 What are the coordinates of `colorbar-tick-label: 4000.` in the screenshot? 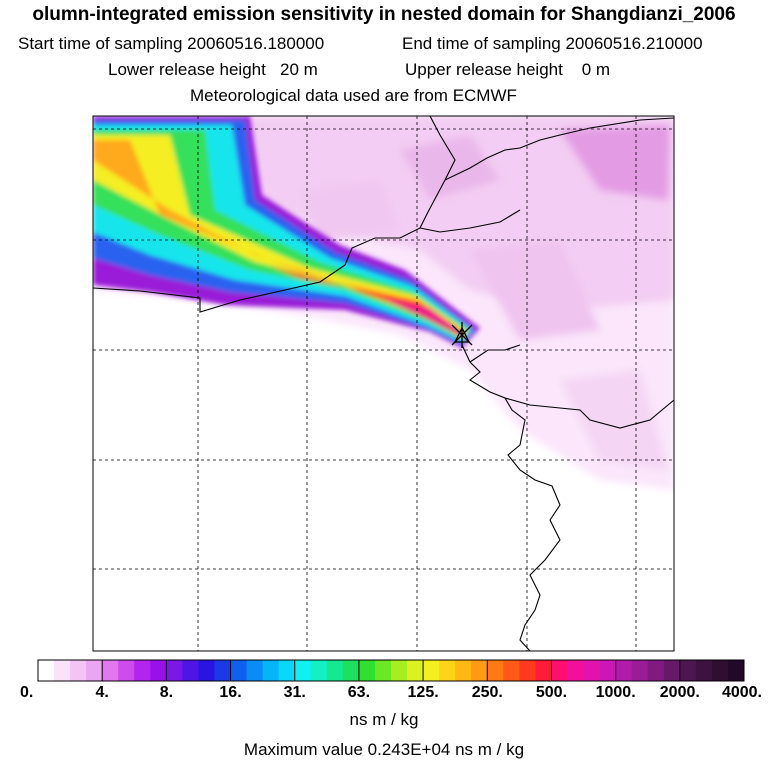 It's located at (741, 692).